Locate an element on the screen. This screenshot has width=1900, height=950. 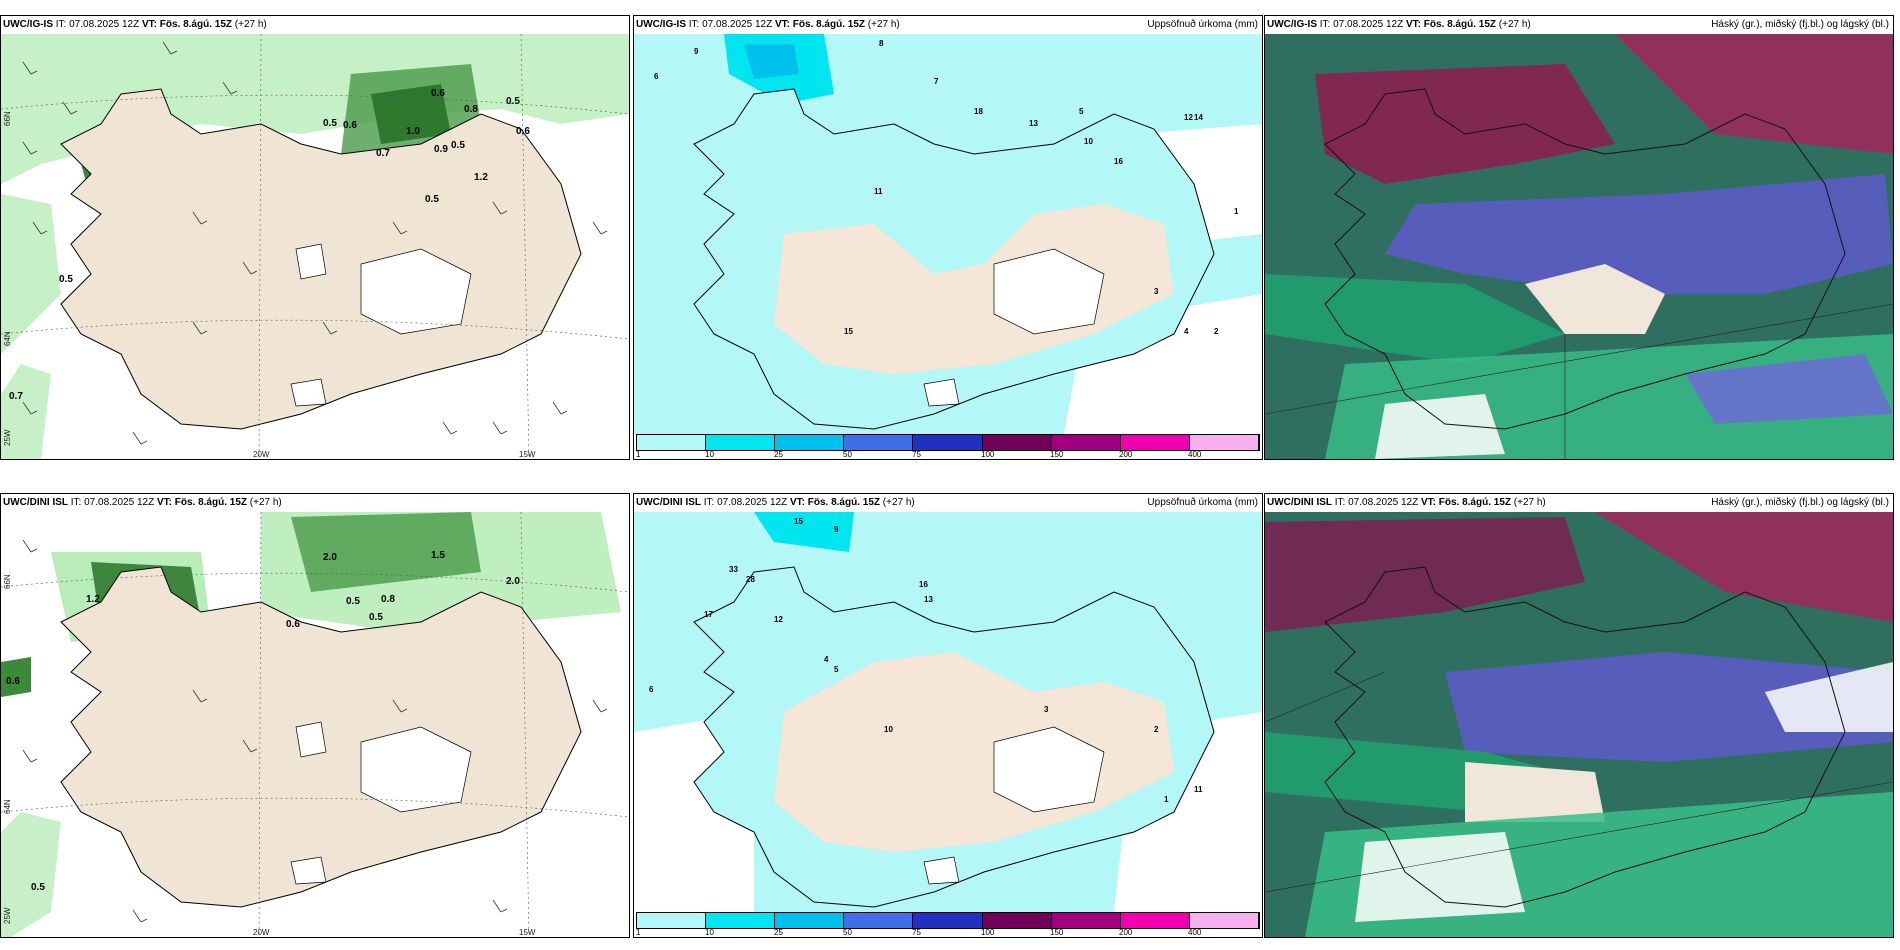
wind-value: 0.9 is located at coordinates (441, 149).